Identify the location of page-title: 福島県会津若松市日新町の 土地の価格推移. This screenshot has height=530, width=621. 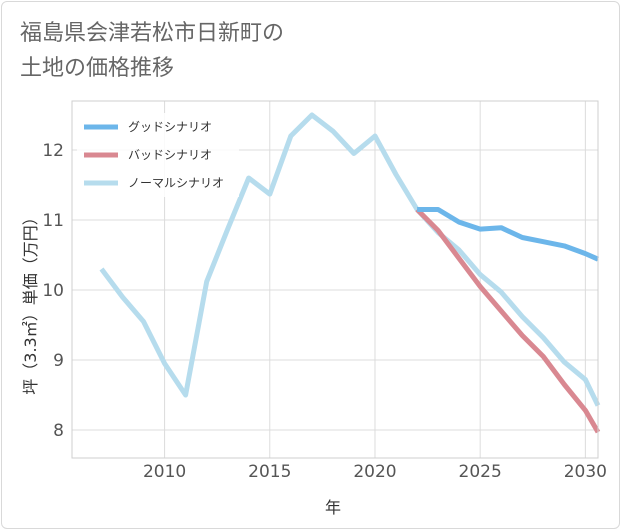
(152, 51).